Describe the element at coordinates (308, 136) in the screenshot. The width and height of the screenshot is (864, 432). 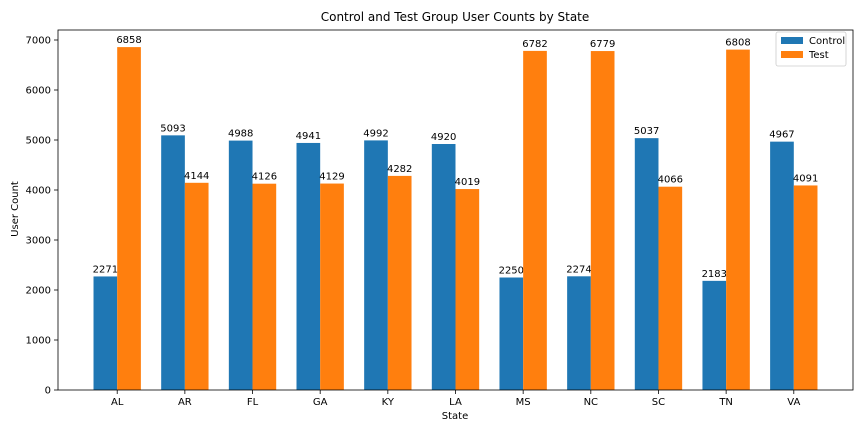
I see `data-label-control-ga: 4941` at that location.